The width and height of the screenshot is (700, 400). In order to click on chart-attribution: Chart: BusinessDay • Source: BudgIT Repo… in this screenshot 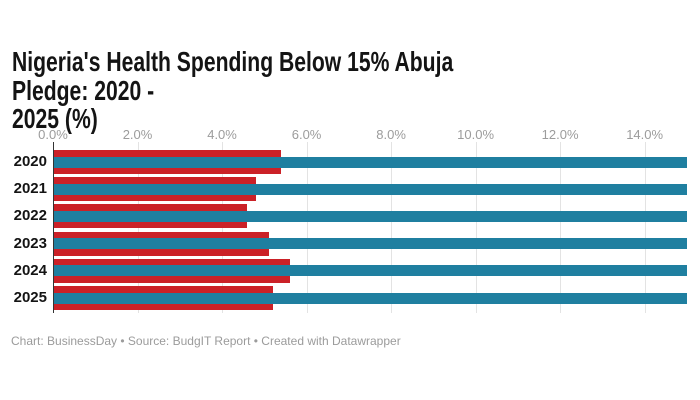, I will do `click(206, 341)`.